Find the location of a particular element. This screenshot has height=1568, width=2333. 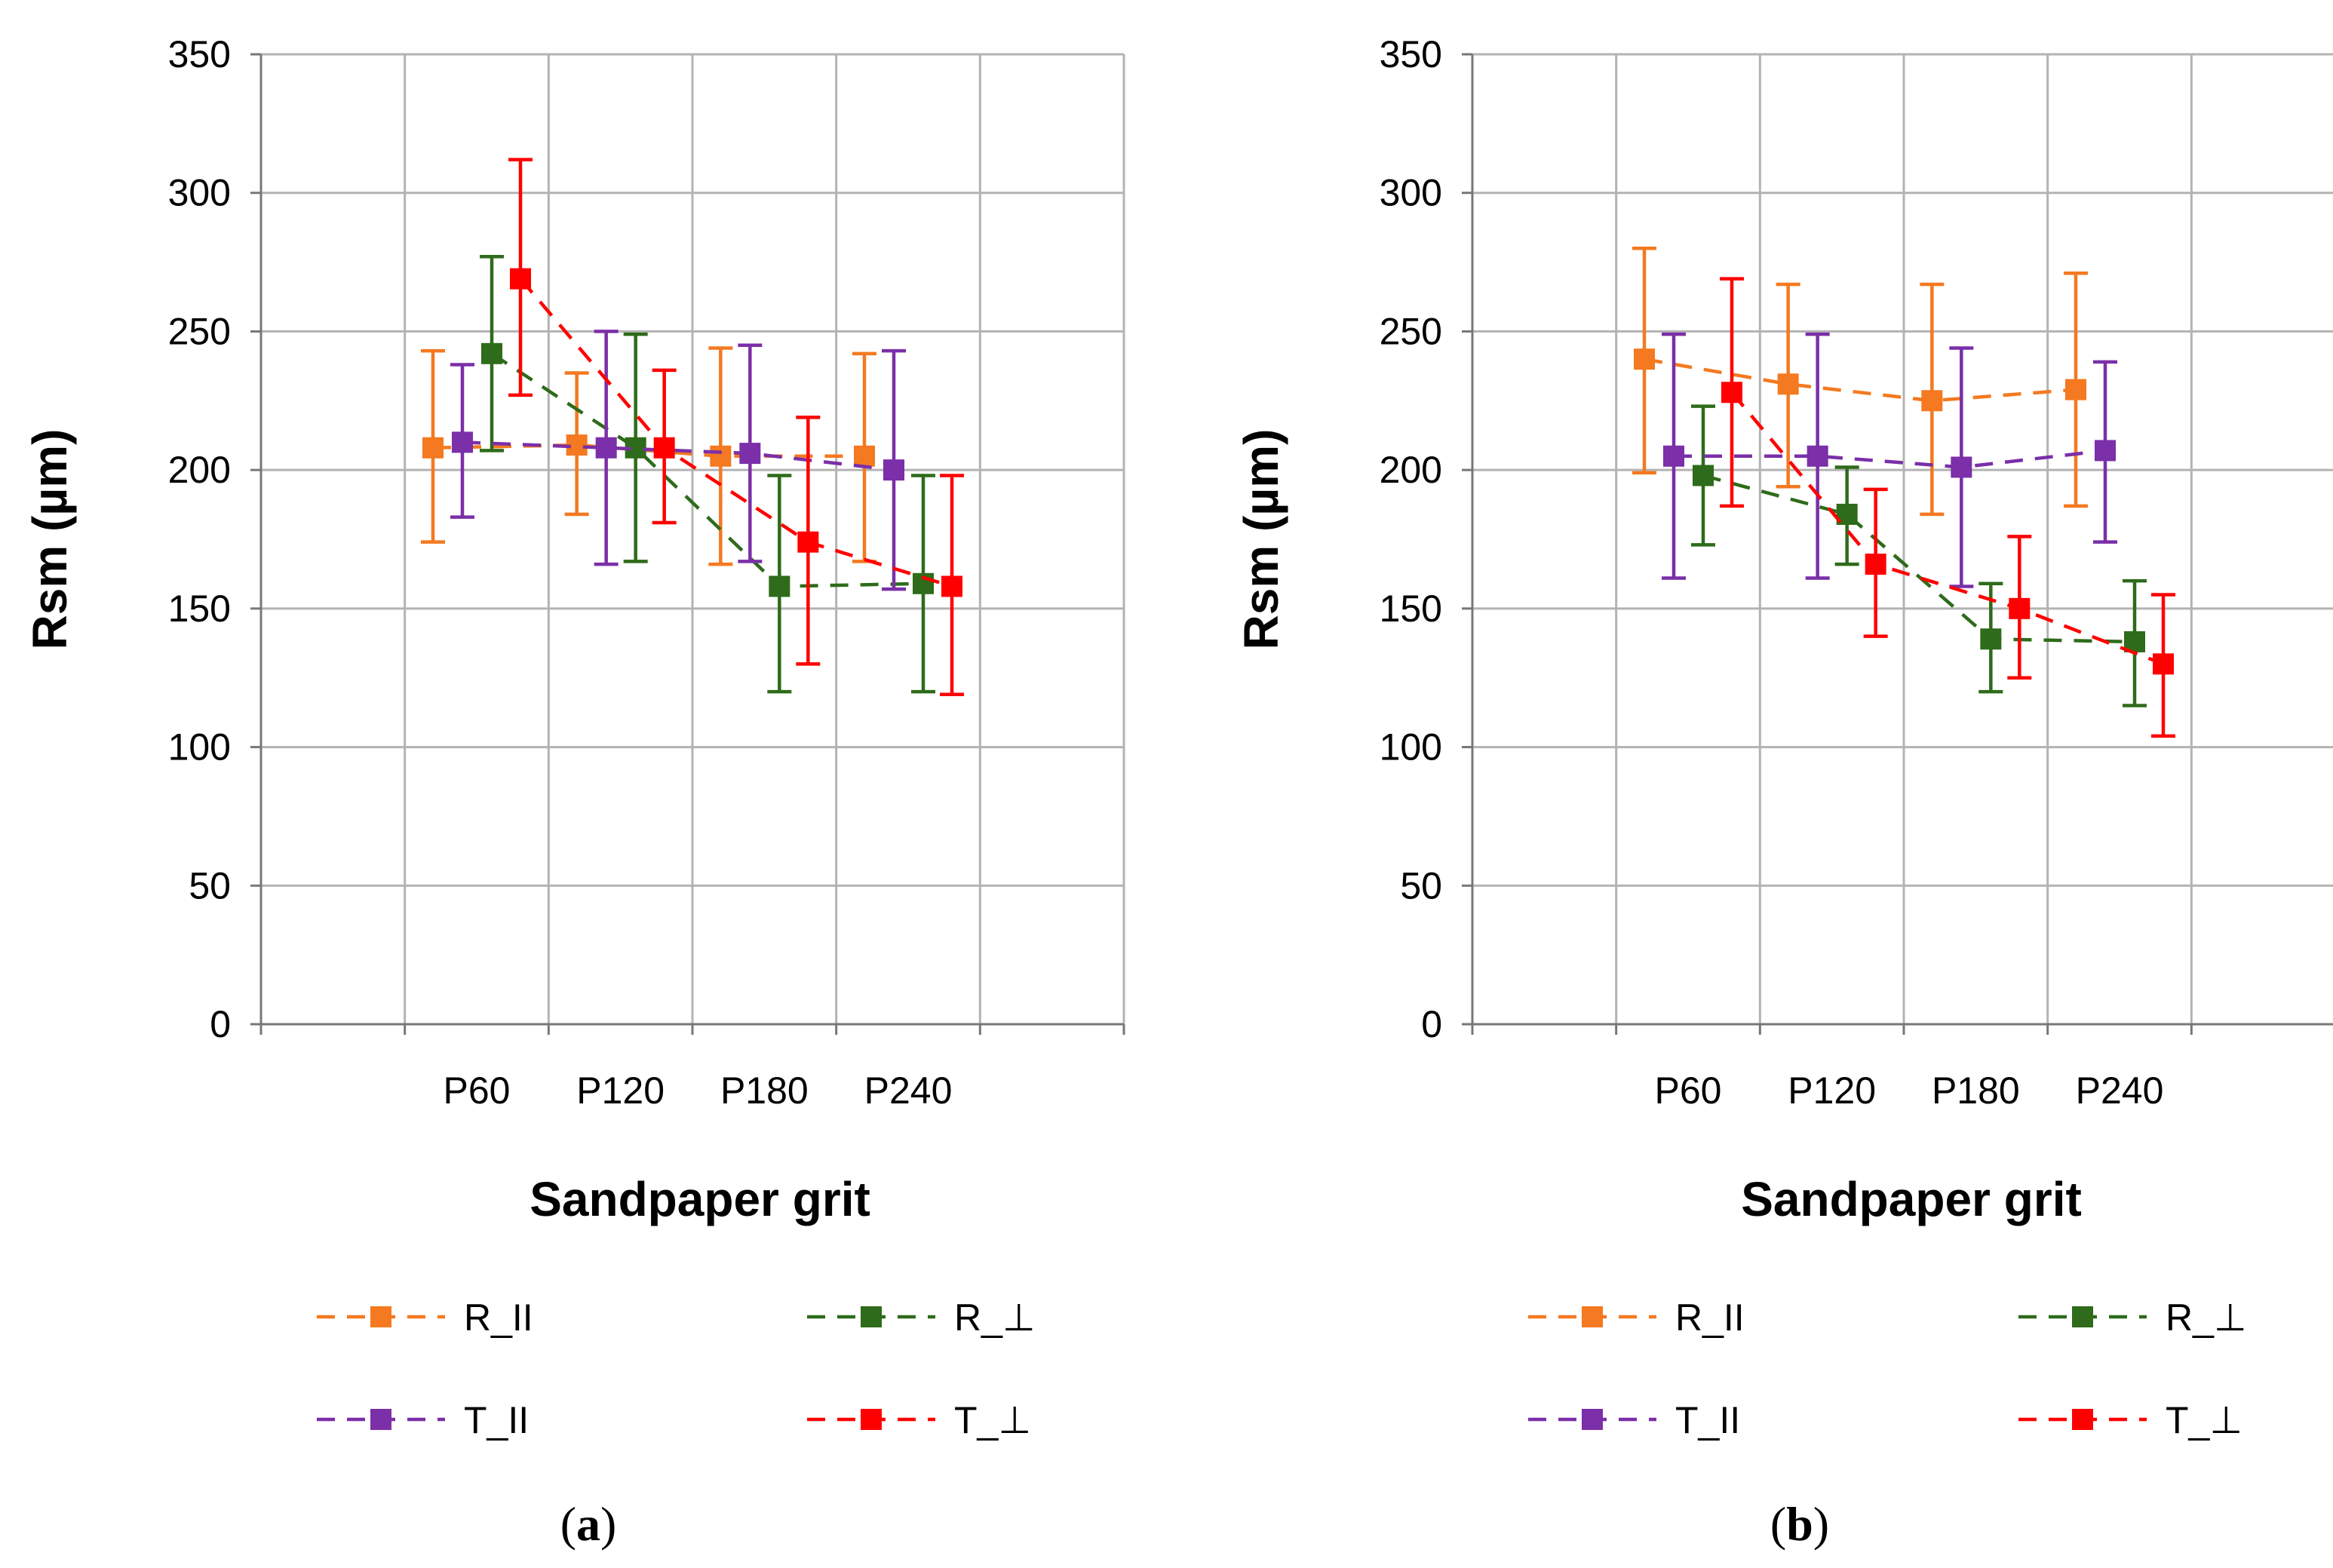

panel-caption-letter: a is located at coordinates (588, 1524).